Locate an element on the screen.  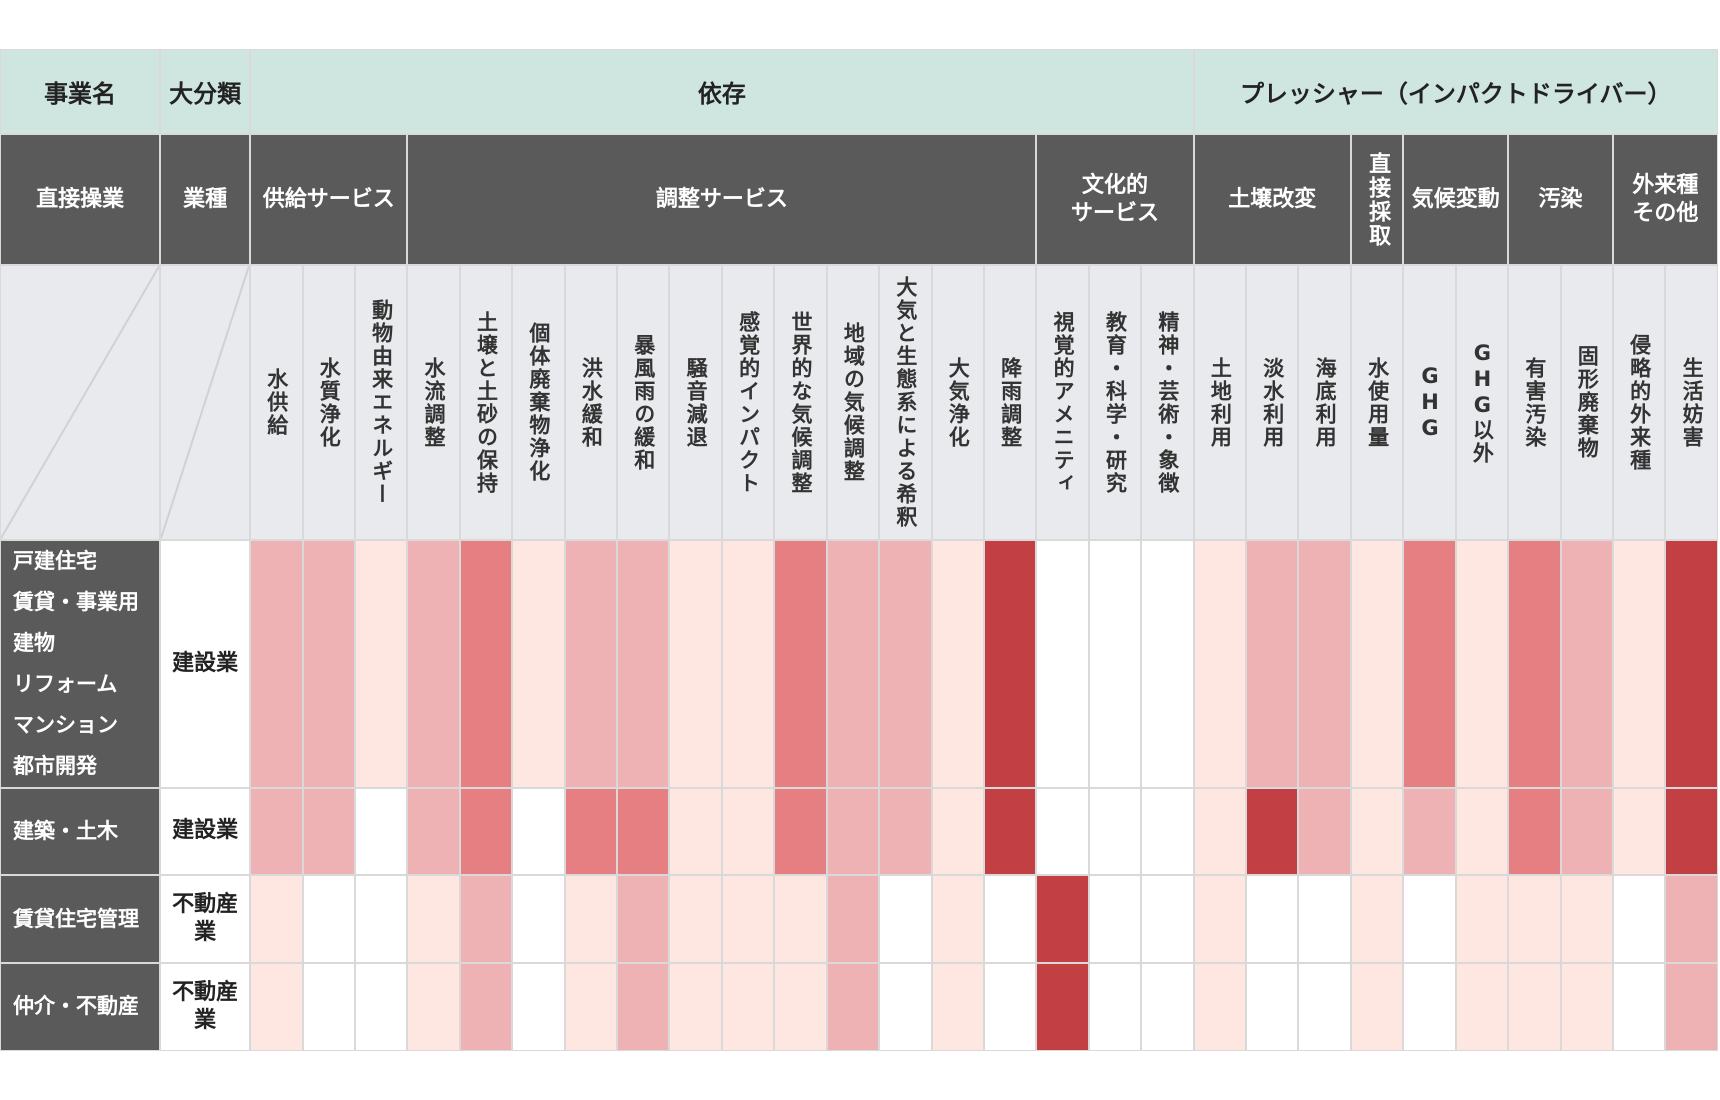
item-label: 世界的な気候調整 is located at coordinates (800, 402).